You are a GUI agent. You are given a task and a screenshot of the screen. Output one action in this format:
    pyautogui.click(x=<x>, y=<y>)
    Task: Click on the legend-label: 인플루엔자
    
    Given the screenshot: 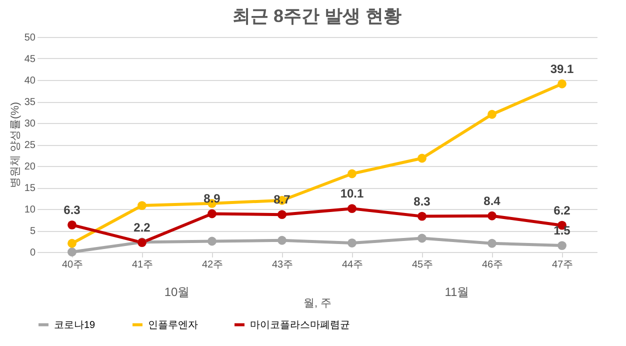 What is the action you would take?
    pyautogui.click(x=173, y=325)
    